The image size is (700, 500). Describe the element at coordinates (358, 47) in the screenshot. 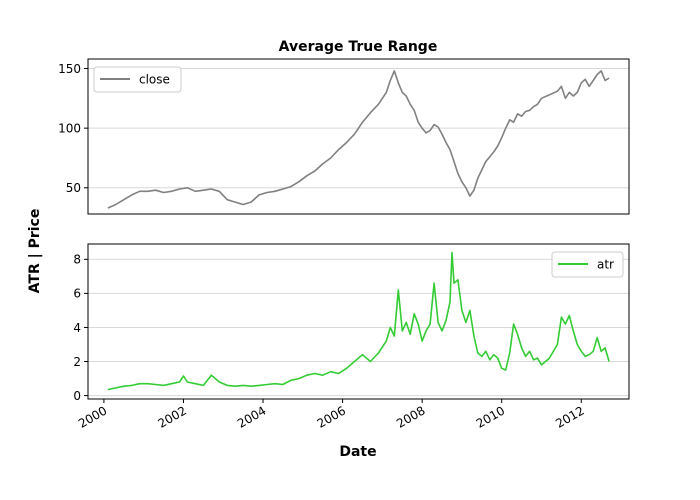

I see `chart-title: Average True Range` at that location.